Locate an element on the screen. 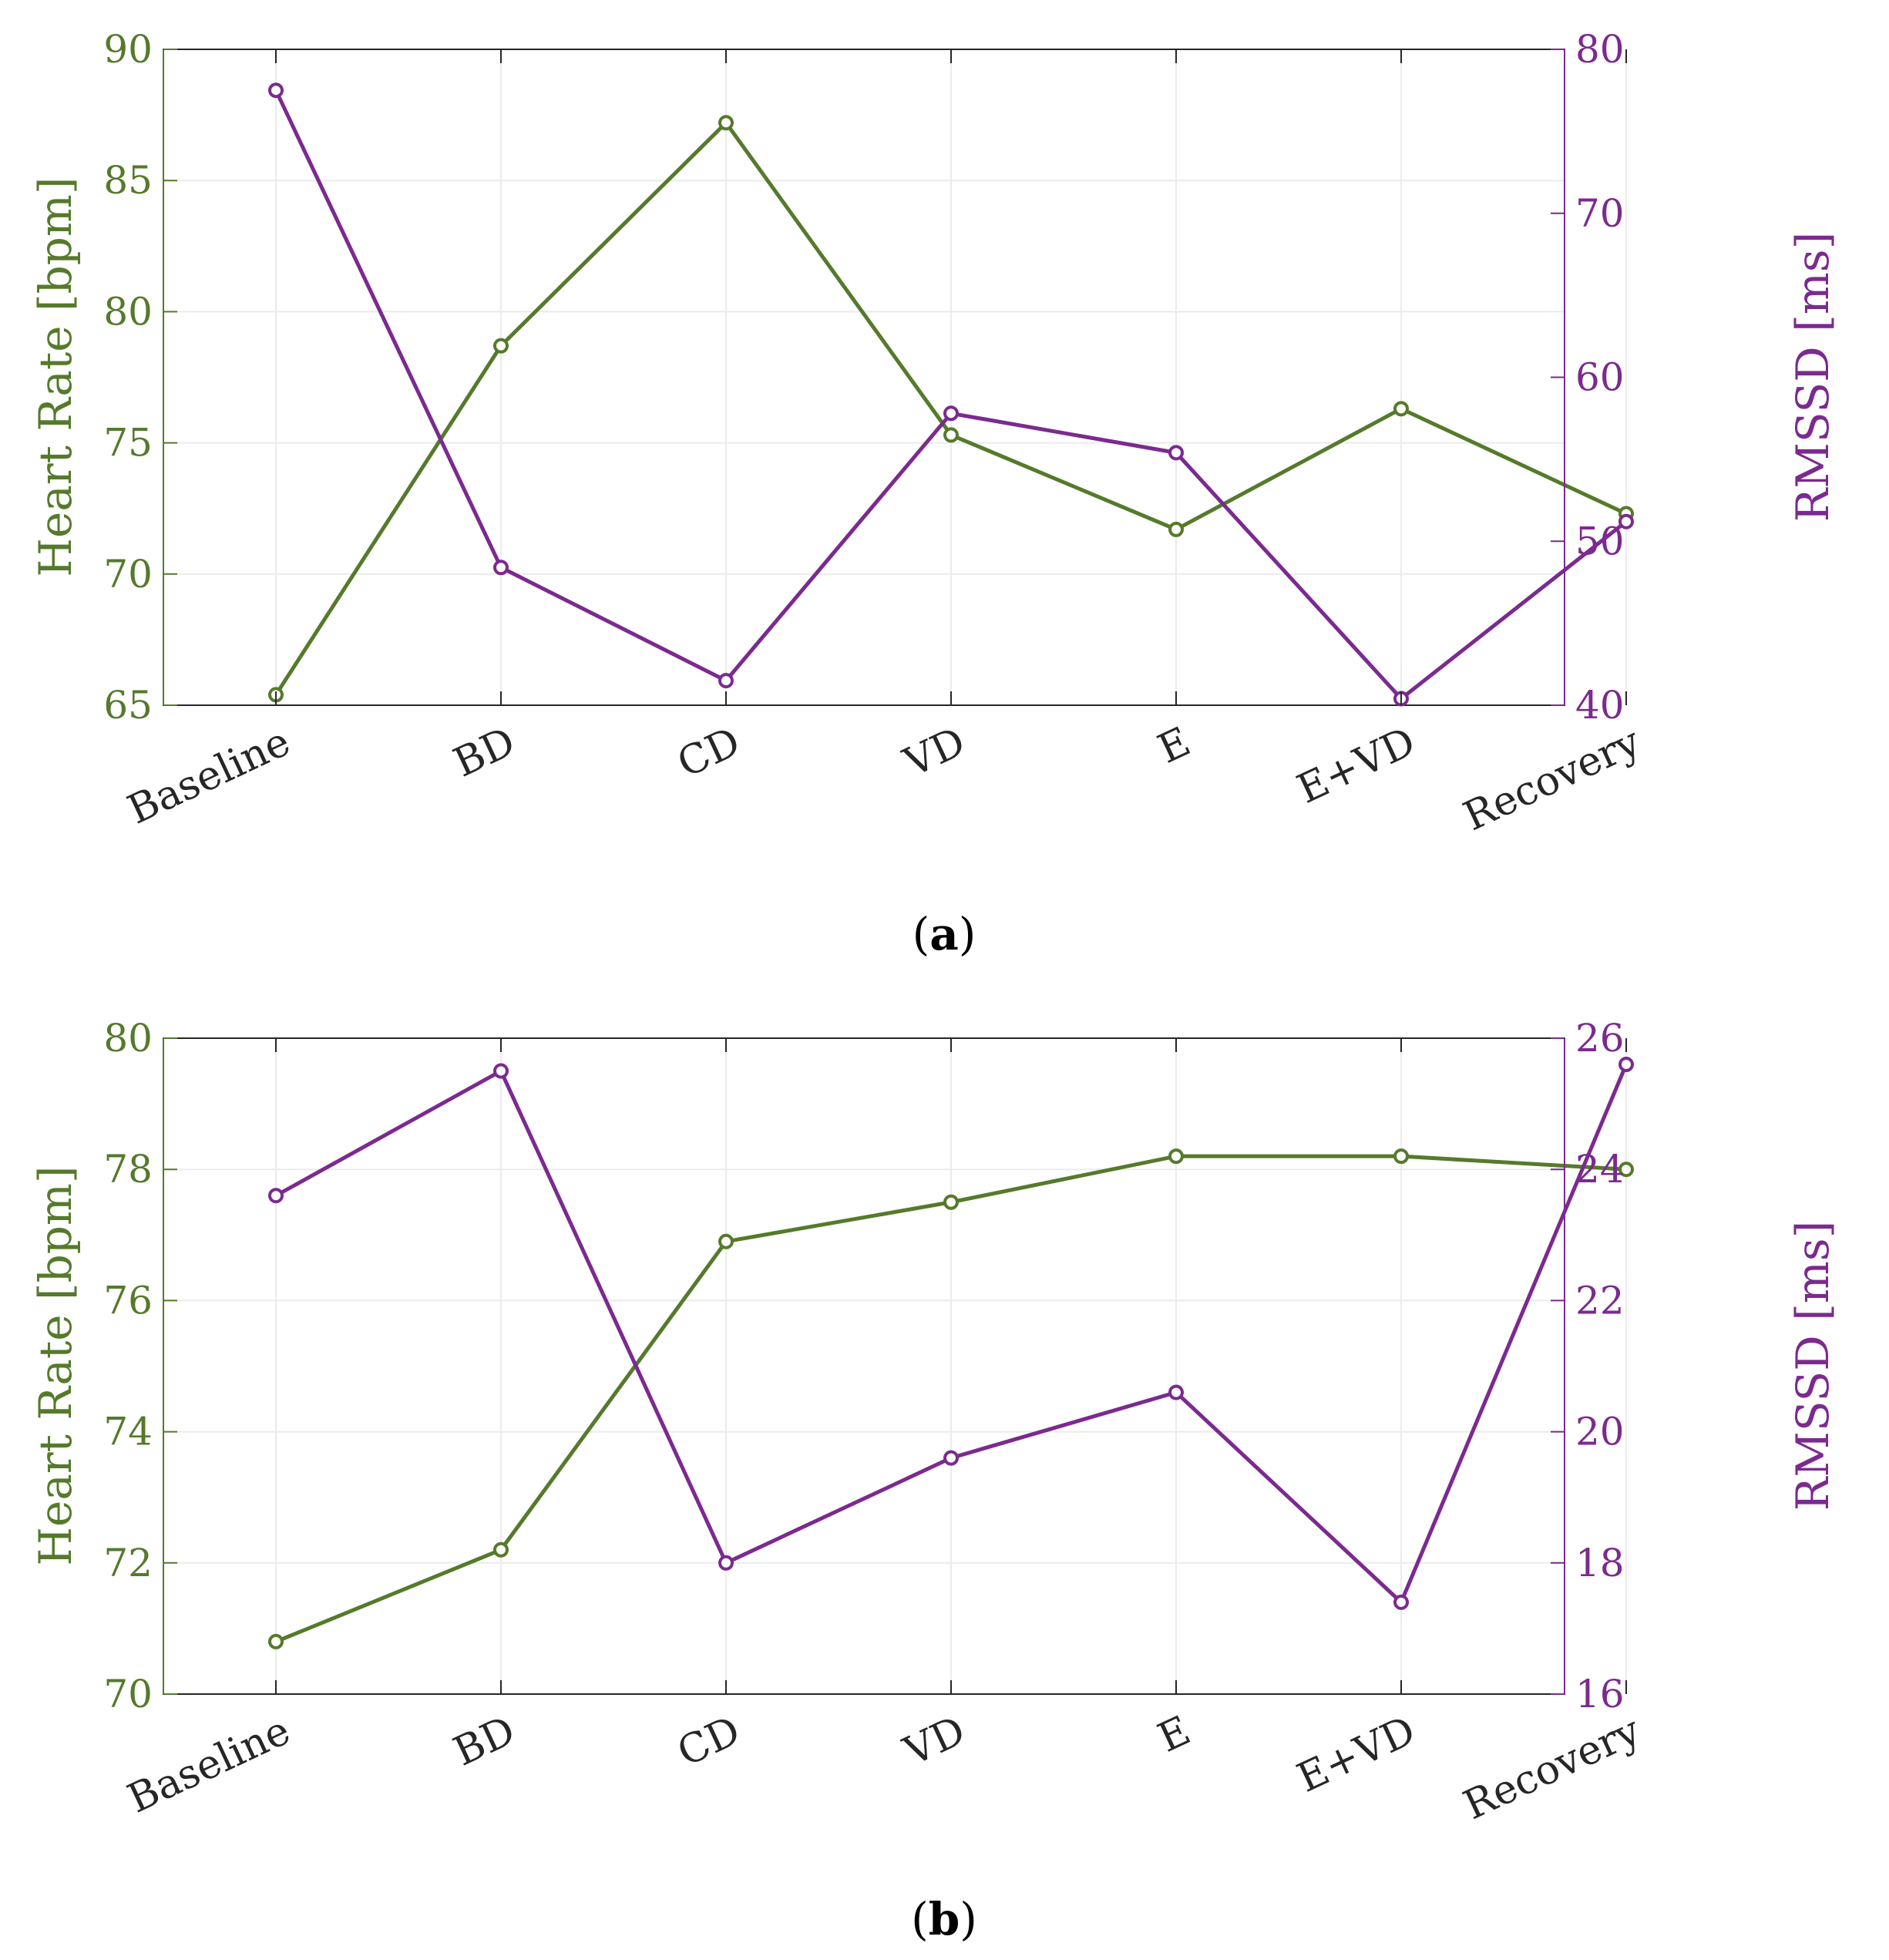 Image resolution: width=1889 pixels, height=1960 pixels. panel-caption-a: (a) is located at coordinates (944, 934).